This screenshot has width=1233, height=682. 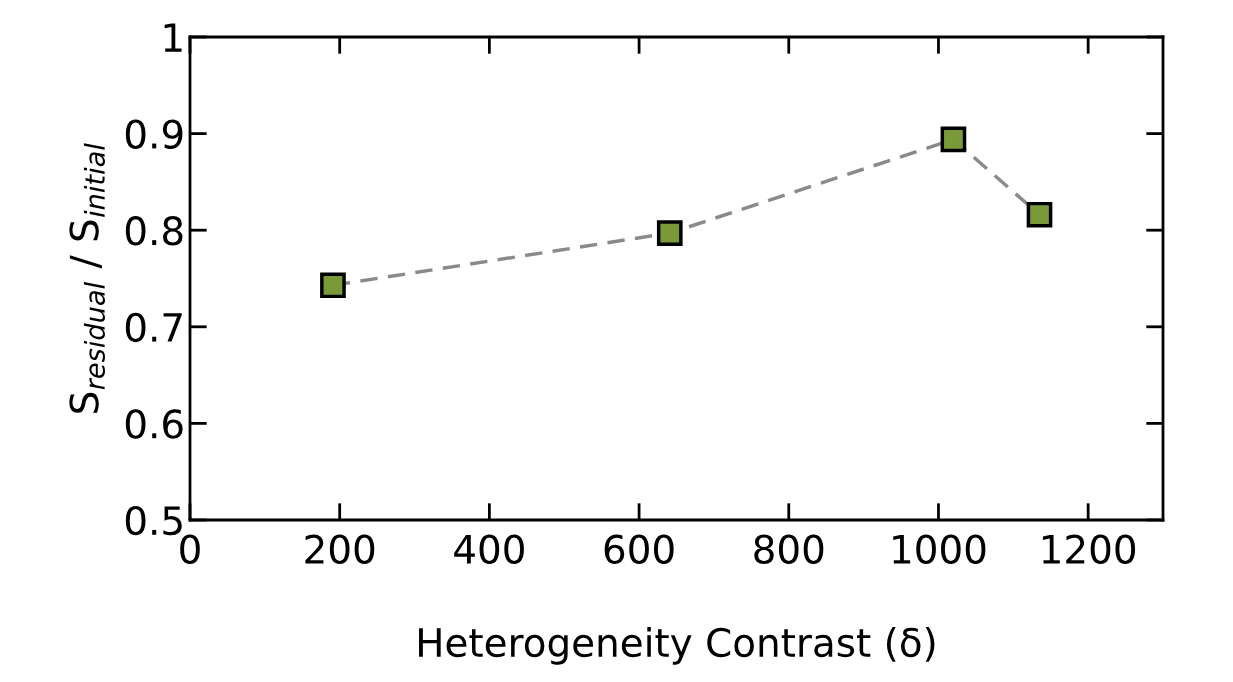 I want to click on x-axis-title: Heterogeneity Contrast (δ), so click(x=677, y=646).